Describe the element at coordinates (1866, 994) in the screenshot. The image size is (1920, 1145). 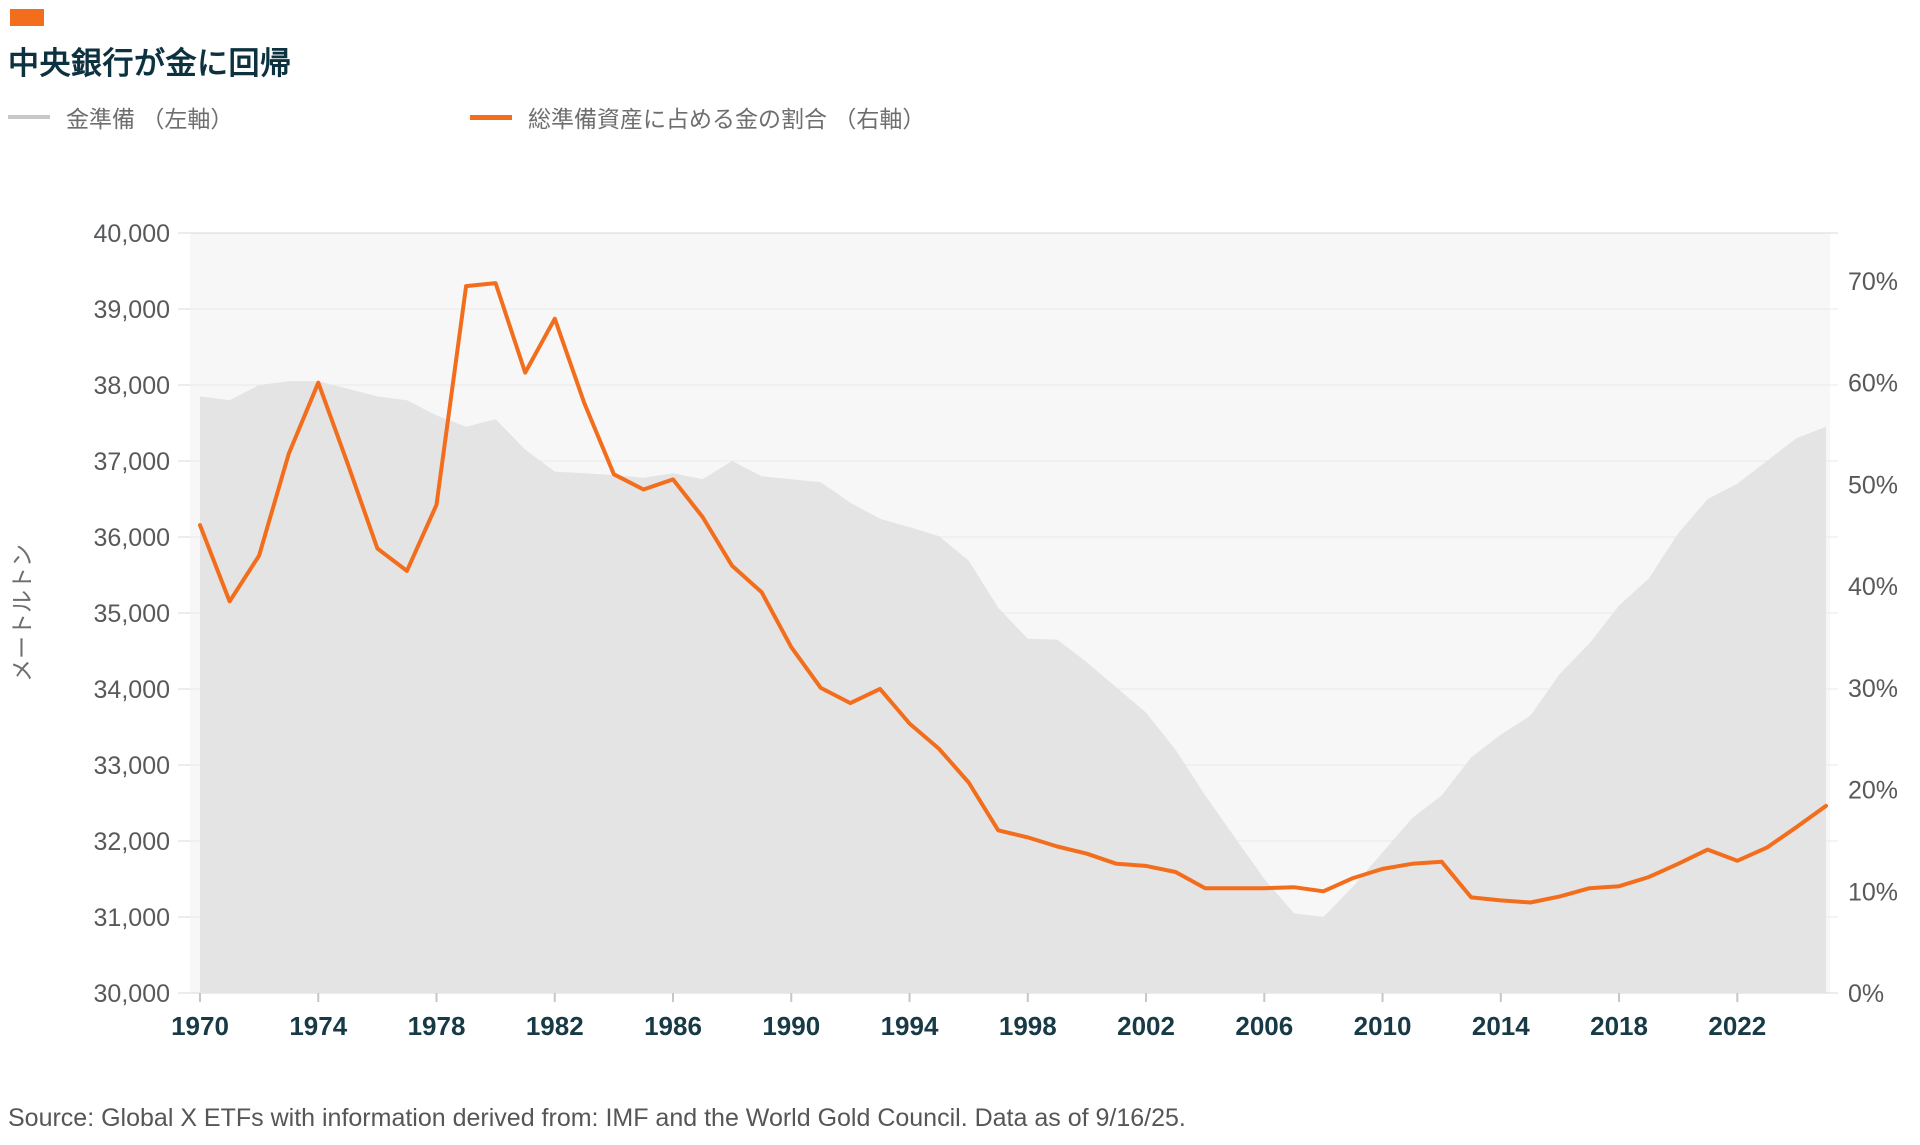
I see `right-axis-label: 0%` at that location.